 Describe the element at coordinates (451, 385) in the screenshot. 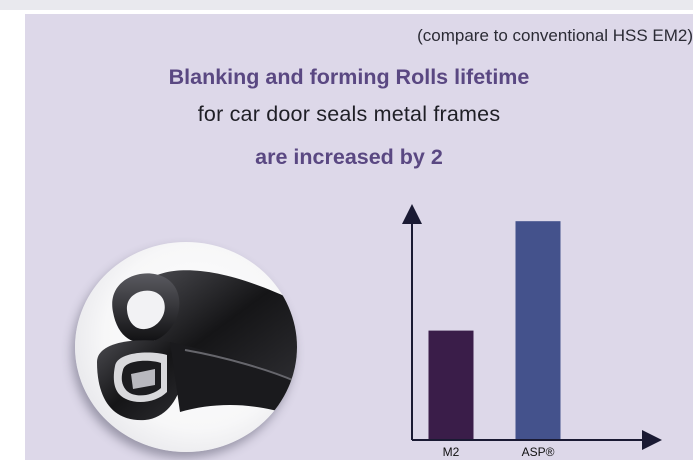

I see `bar-m2` at that location.